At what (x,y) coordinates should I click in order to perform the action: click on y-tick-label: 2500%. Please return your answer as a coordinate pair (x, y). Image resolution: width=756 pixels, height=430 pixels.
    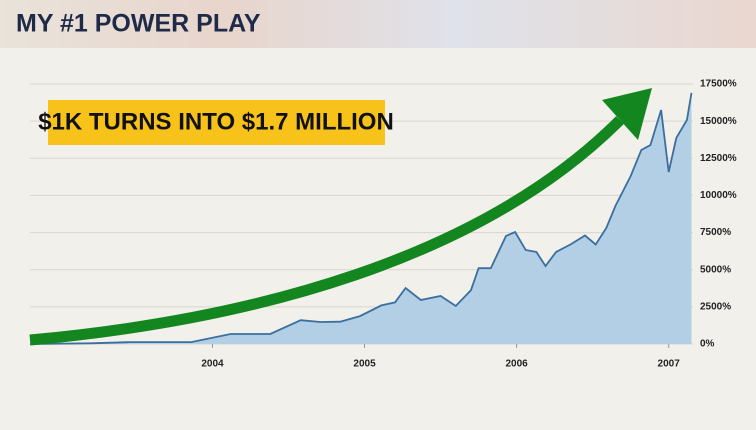
    Looking at the image, I should click on (715, 306).